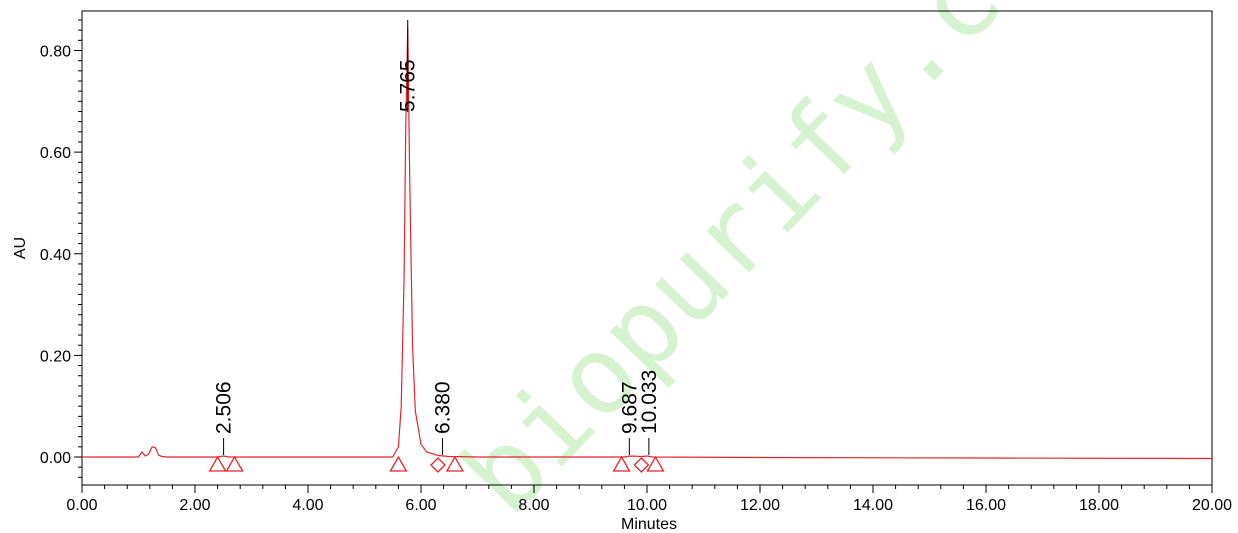 This screenshot has width=1238, height=533. What do you see at coordinates (194, 505) in the screenshot?
I see `x-tick-label: 2.00` at bounding box center [194, 505].